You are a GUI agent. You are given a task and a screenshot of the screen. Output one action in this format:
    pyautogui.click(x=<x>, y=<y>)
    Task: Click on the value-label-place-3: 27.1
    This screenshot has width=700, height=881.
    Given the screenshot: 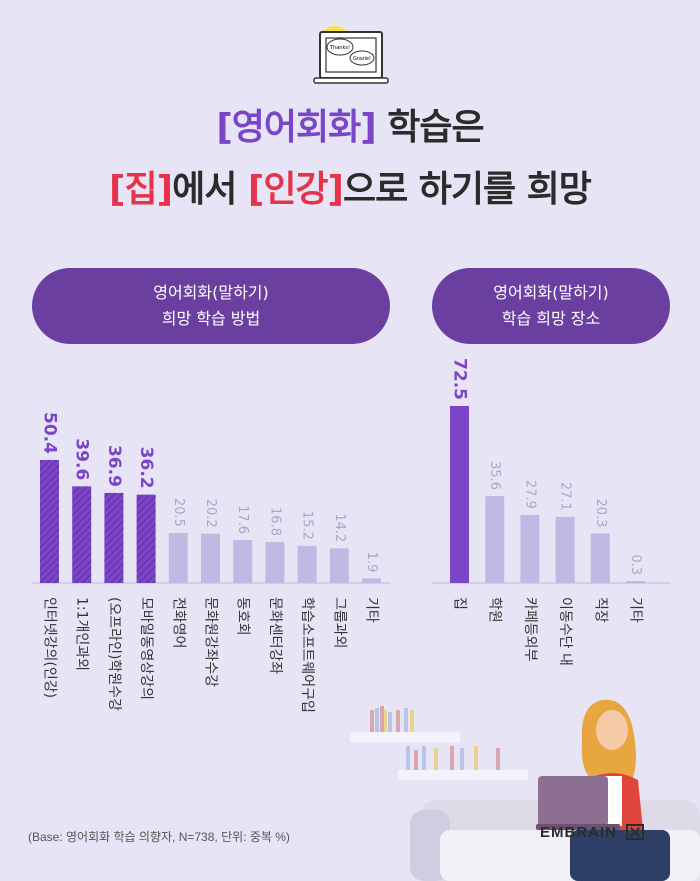 What is the action you would take?
    pyautogui.click(x=565, y=496)
    